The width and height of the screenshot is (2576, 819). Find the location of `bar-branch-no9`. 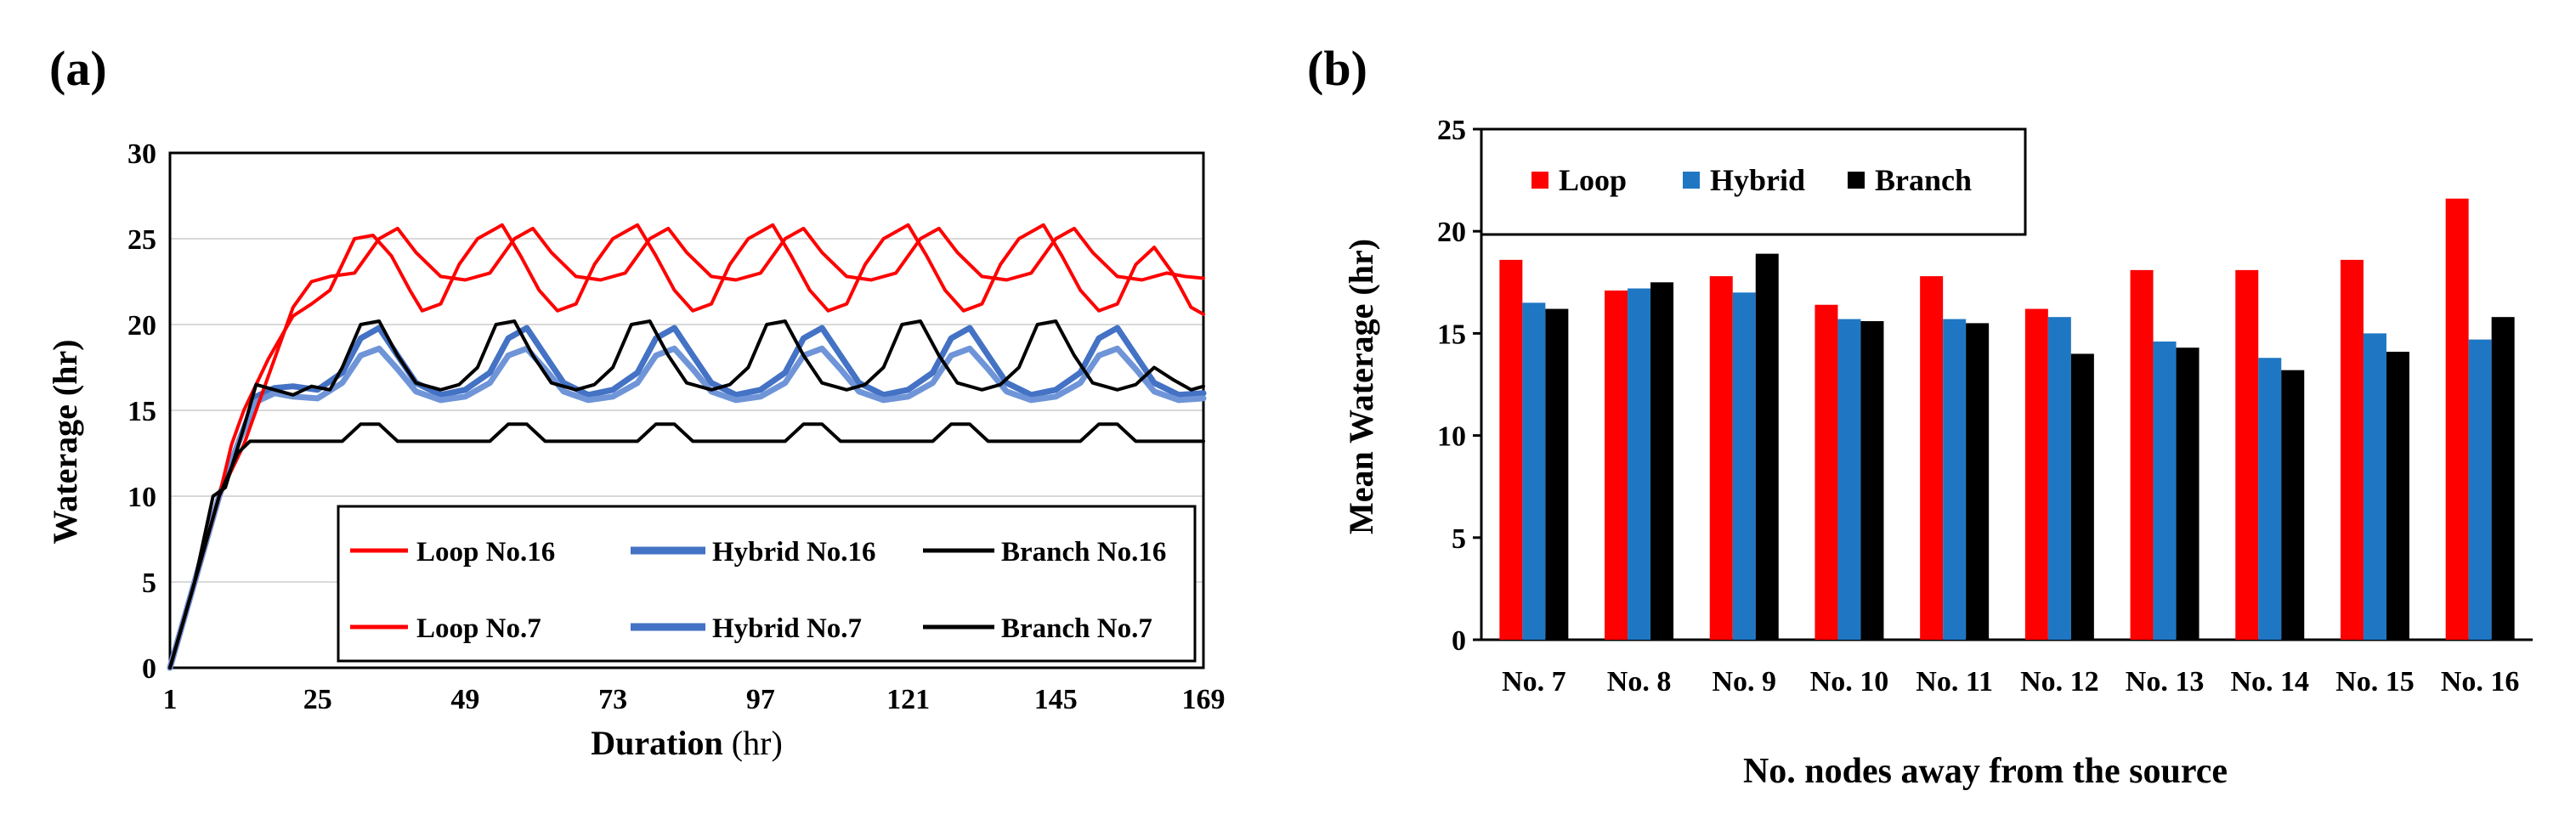

bar-branch-no9 is located at coordinates (1767, 447).